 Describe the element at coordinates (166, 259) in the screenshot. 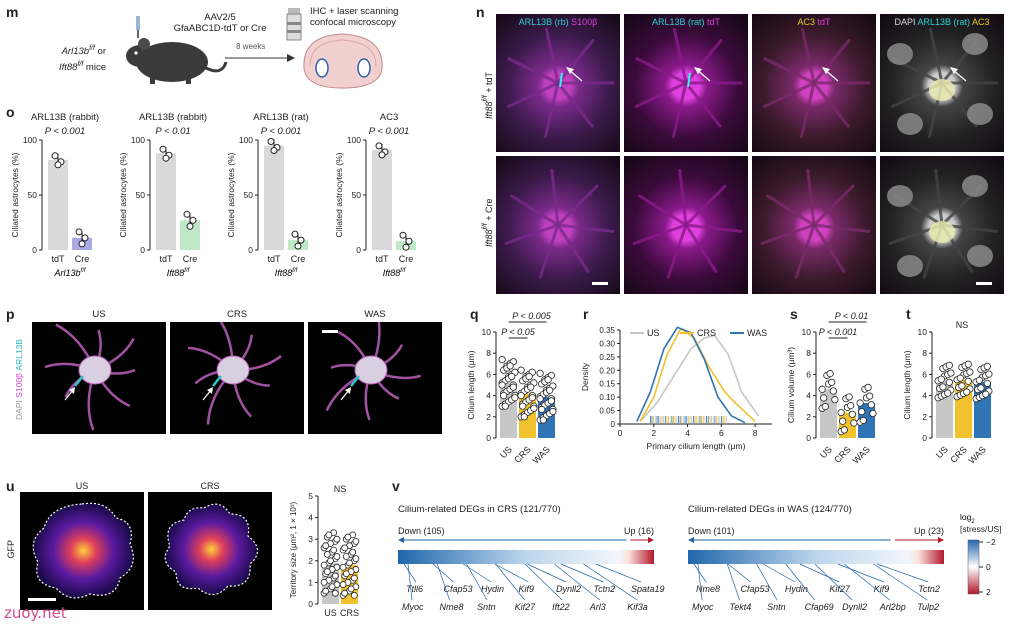

I see `svg-text: tdT` at that location.